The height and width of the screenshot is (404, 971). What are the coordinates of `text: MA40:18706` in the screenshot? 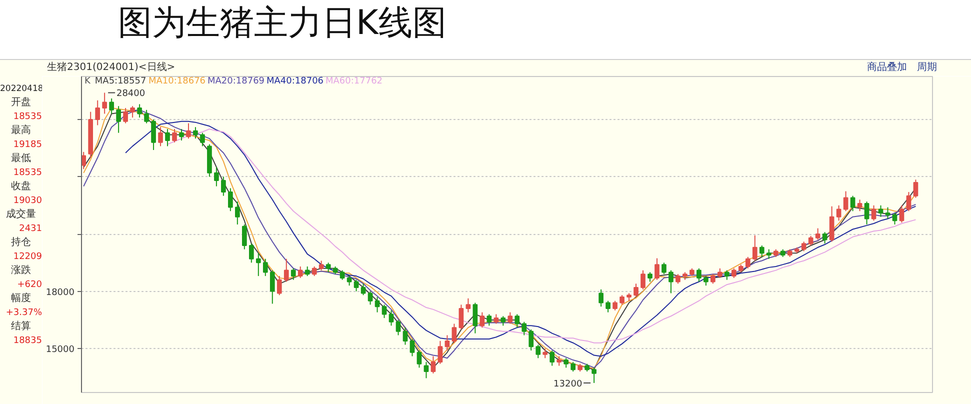 It's located at (295, 81).